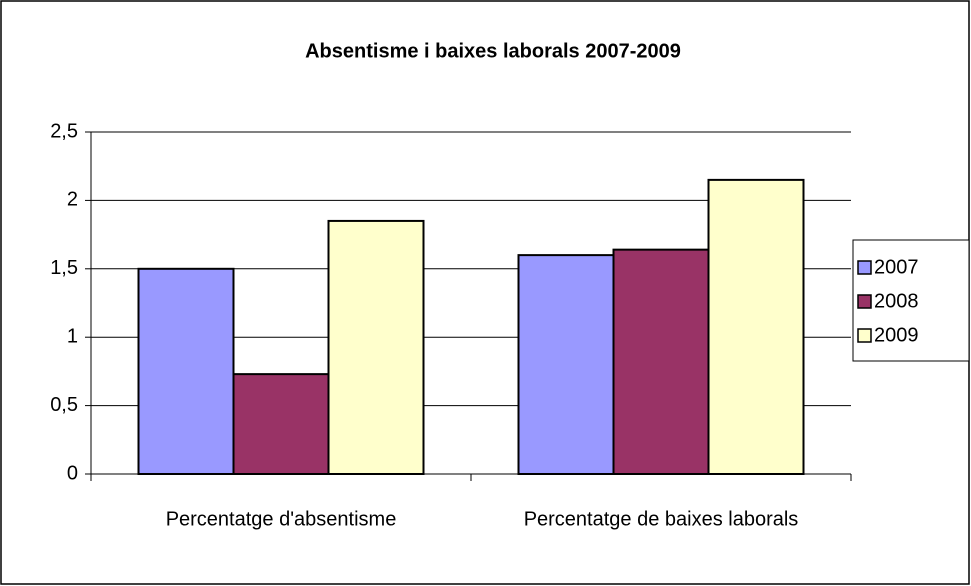 This screenshot has height=586, width=971. What do you see at coordinates (896, 335) in the screenshot?
I see `legend-label: 2009` at bounding box center [896, 335].